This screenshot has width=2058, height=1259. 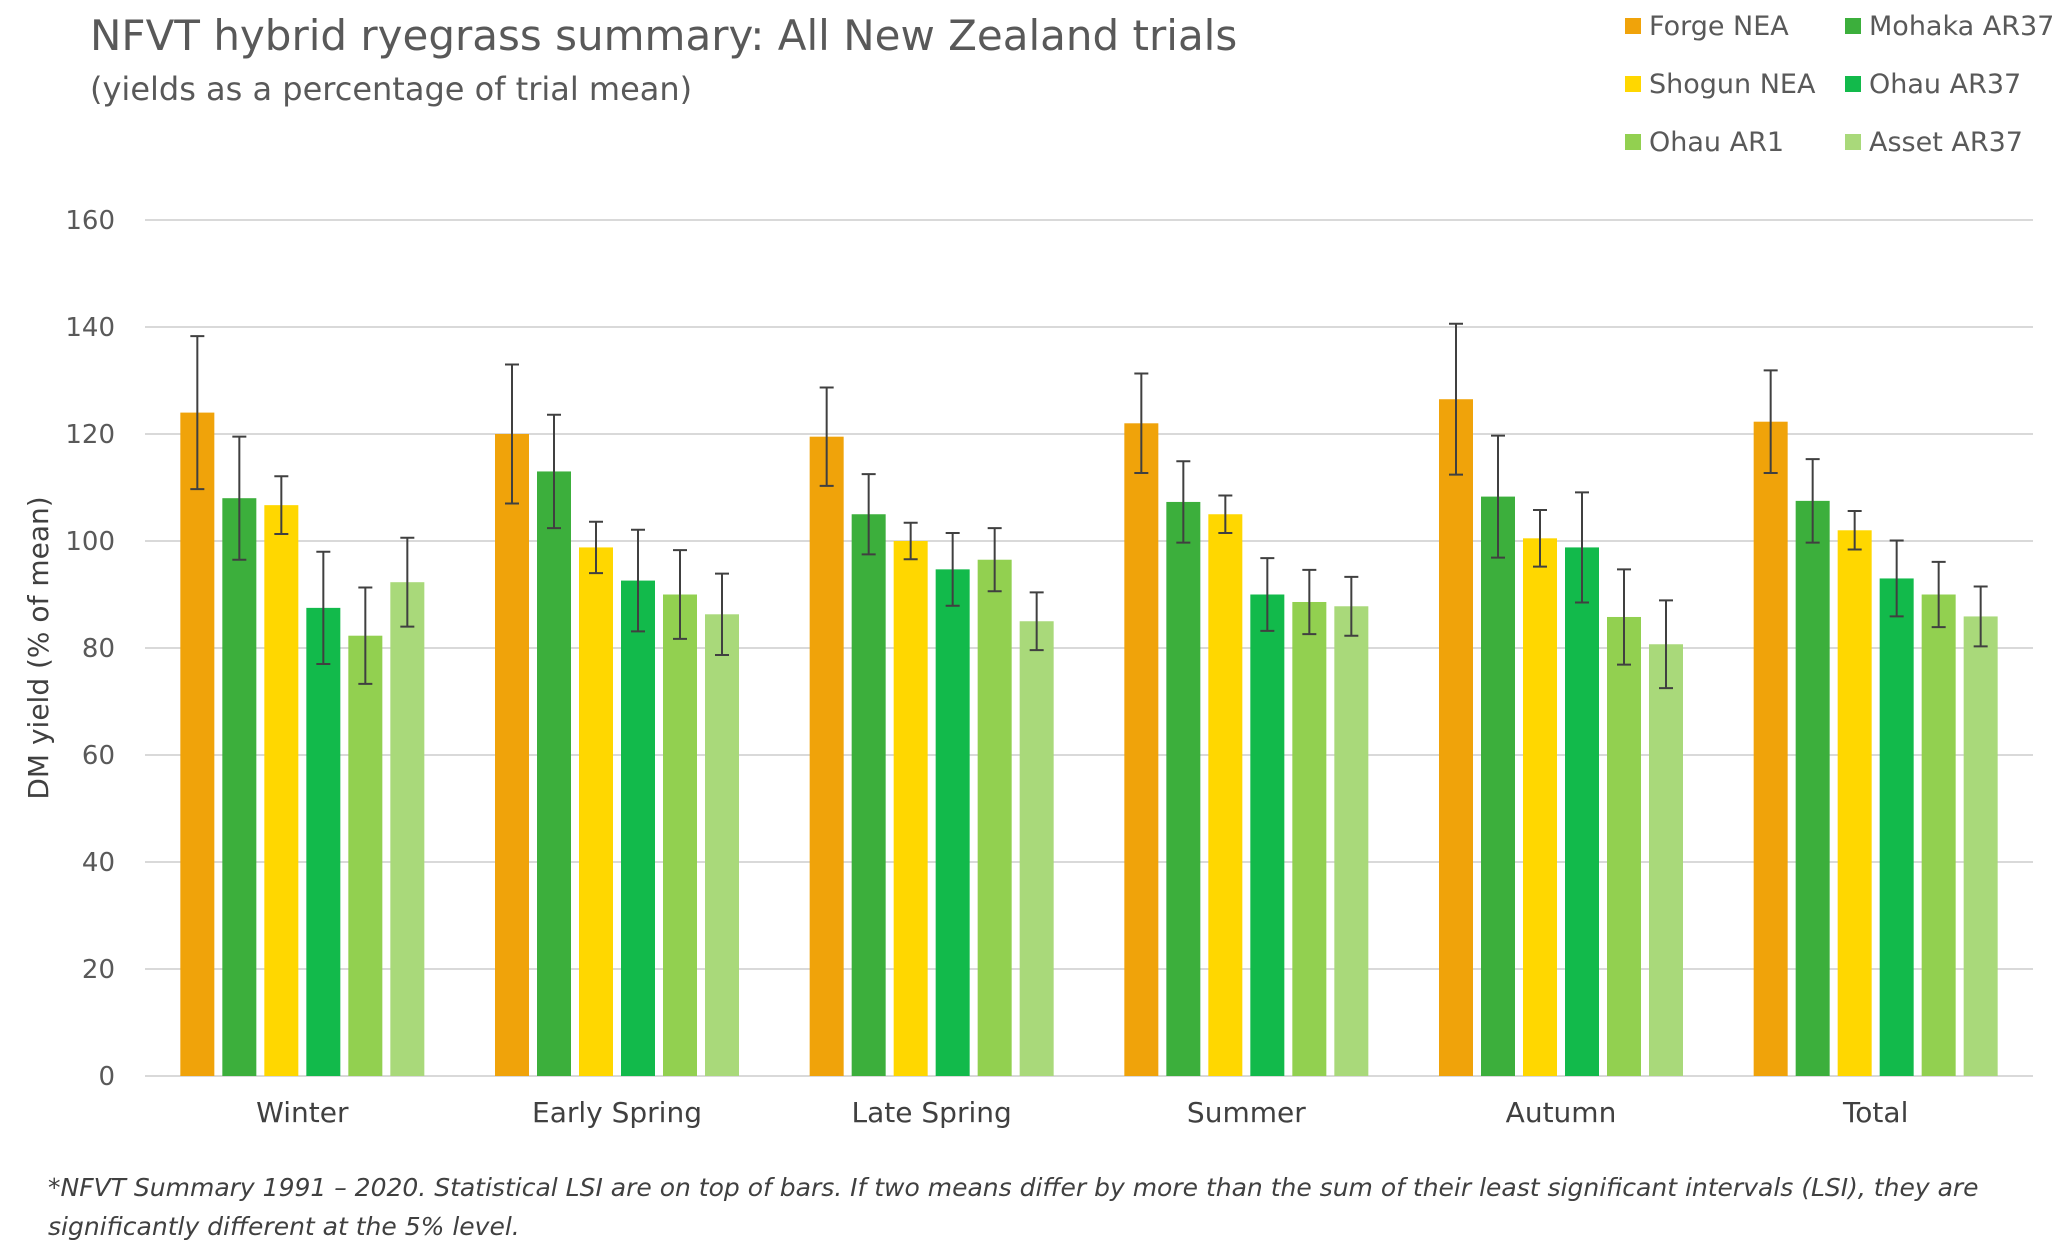 What do you see at coordinates (90, 328) in the screenshot?
I see `y-tick-label: 140` at bounding box center [90, 328].